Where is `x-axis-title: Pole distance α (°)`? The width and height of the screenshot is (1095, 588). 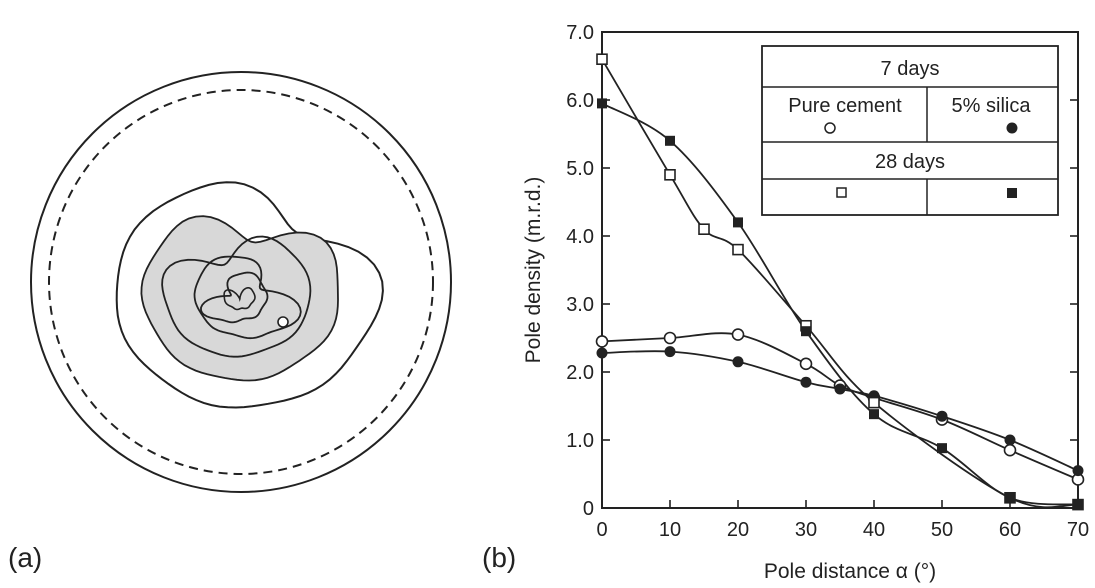 x-axis-title: Pole distance α (°) is located at coordinates (850, 571).